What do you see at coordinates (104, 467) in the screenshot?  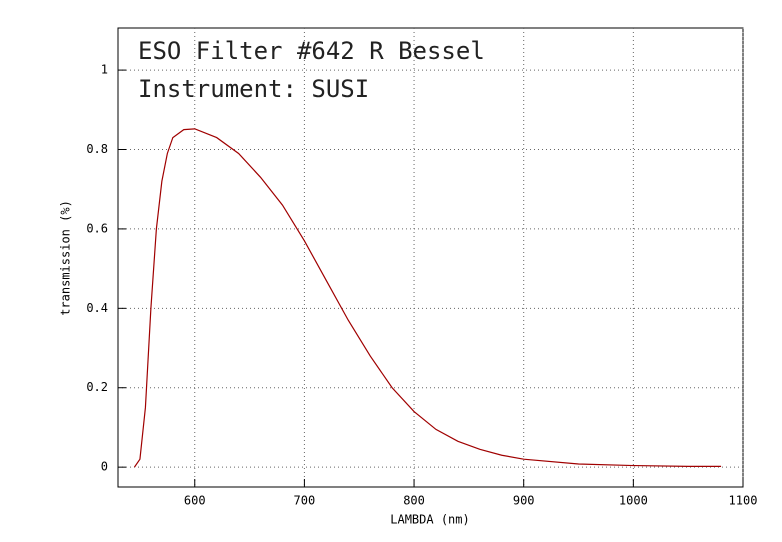 I see `y-tick-label: 0` at bounding box center [104, 467].